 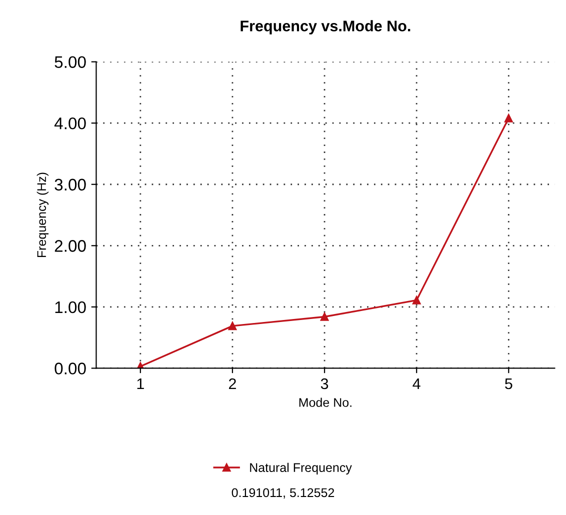 I want to click on x-tick-label: 3, so click(x=324, y=384).